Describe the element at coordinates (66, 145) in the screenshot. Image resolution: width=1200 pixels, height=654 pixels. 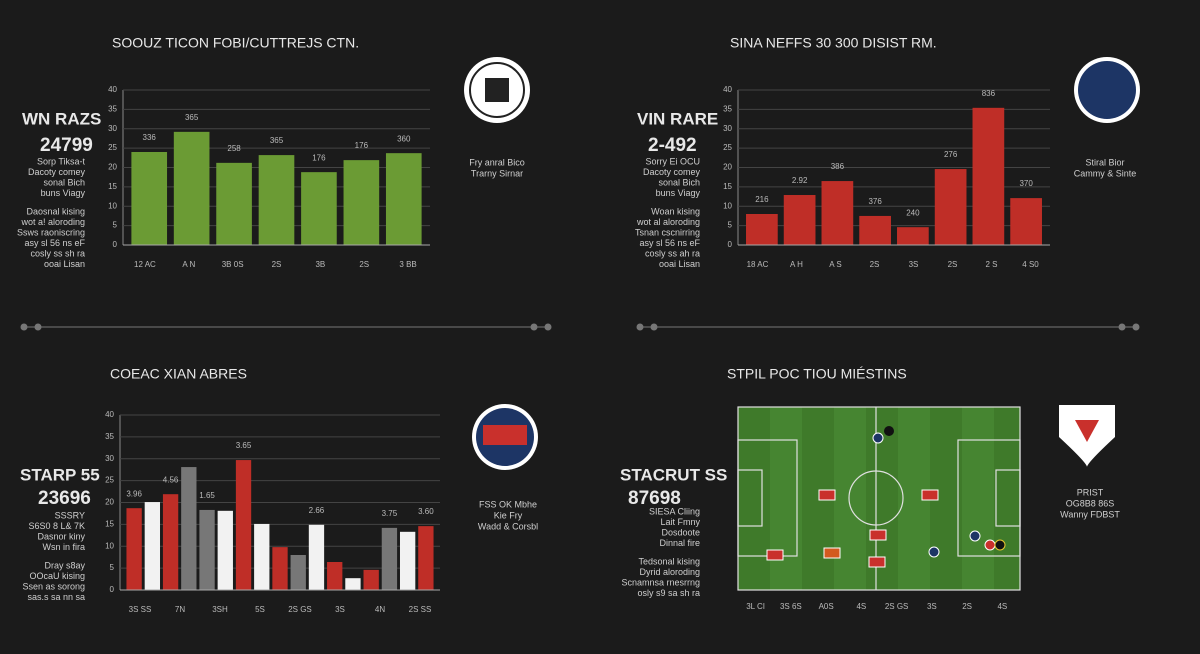
I see `stat-value: 24799` at that location.